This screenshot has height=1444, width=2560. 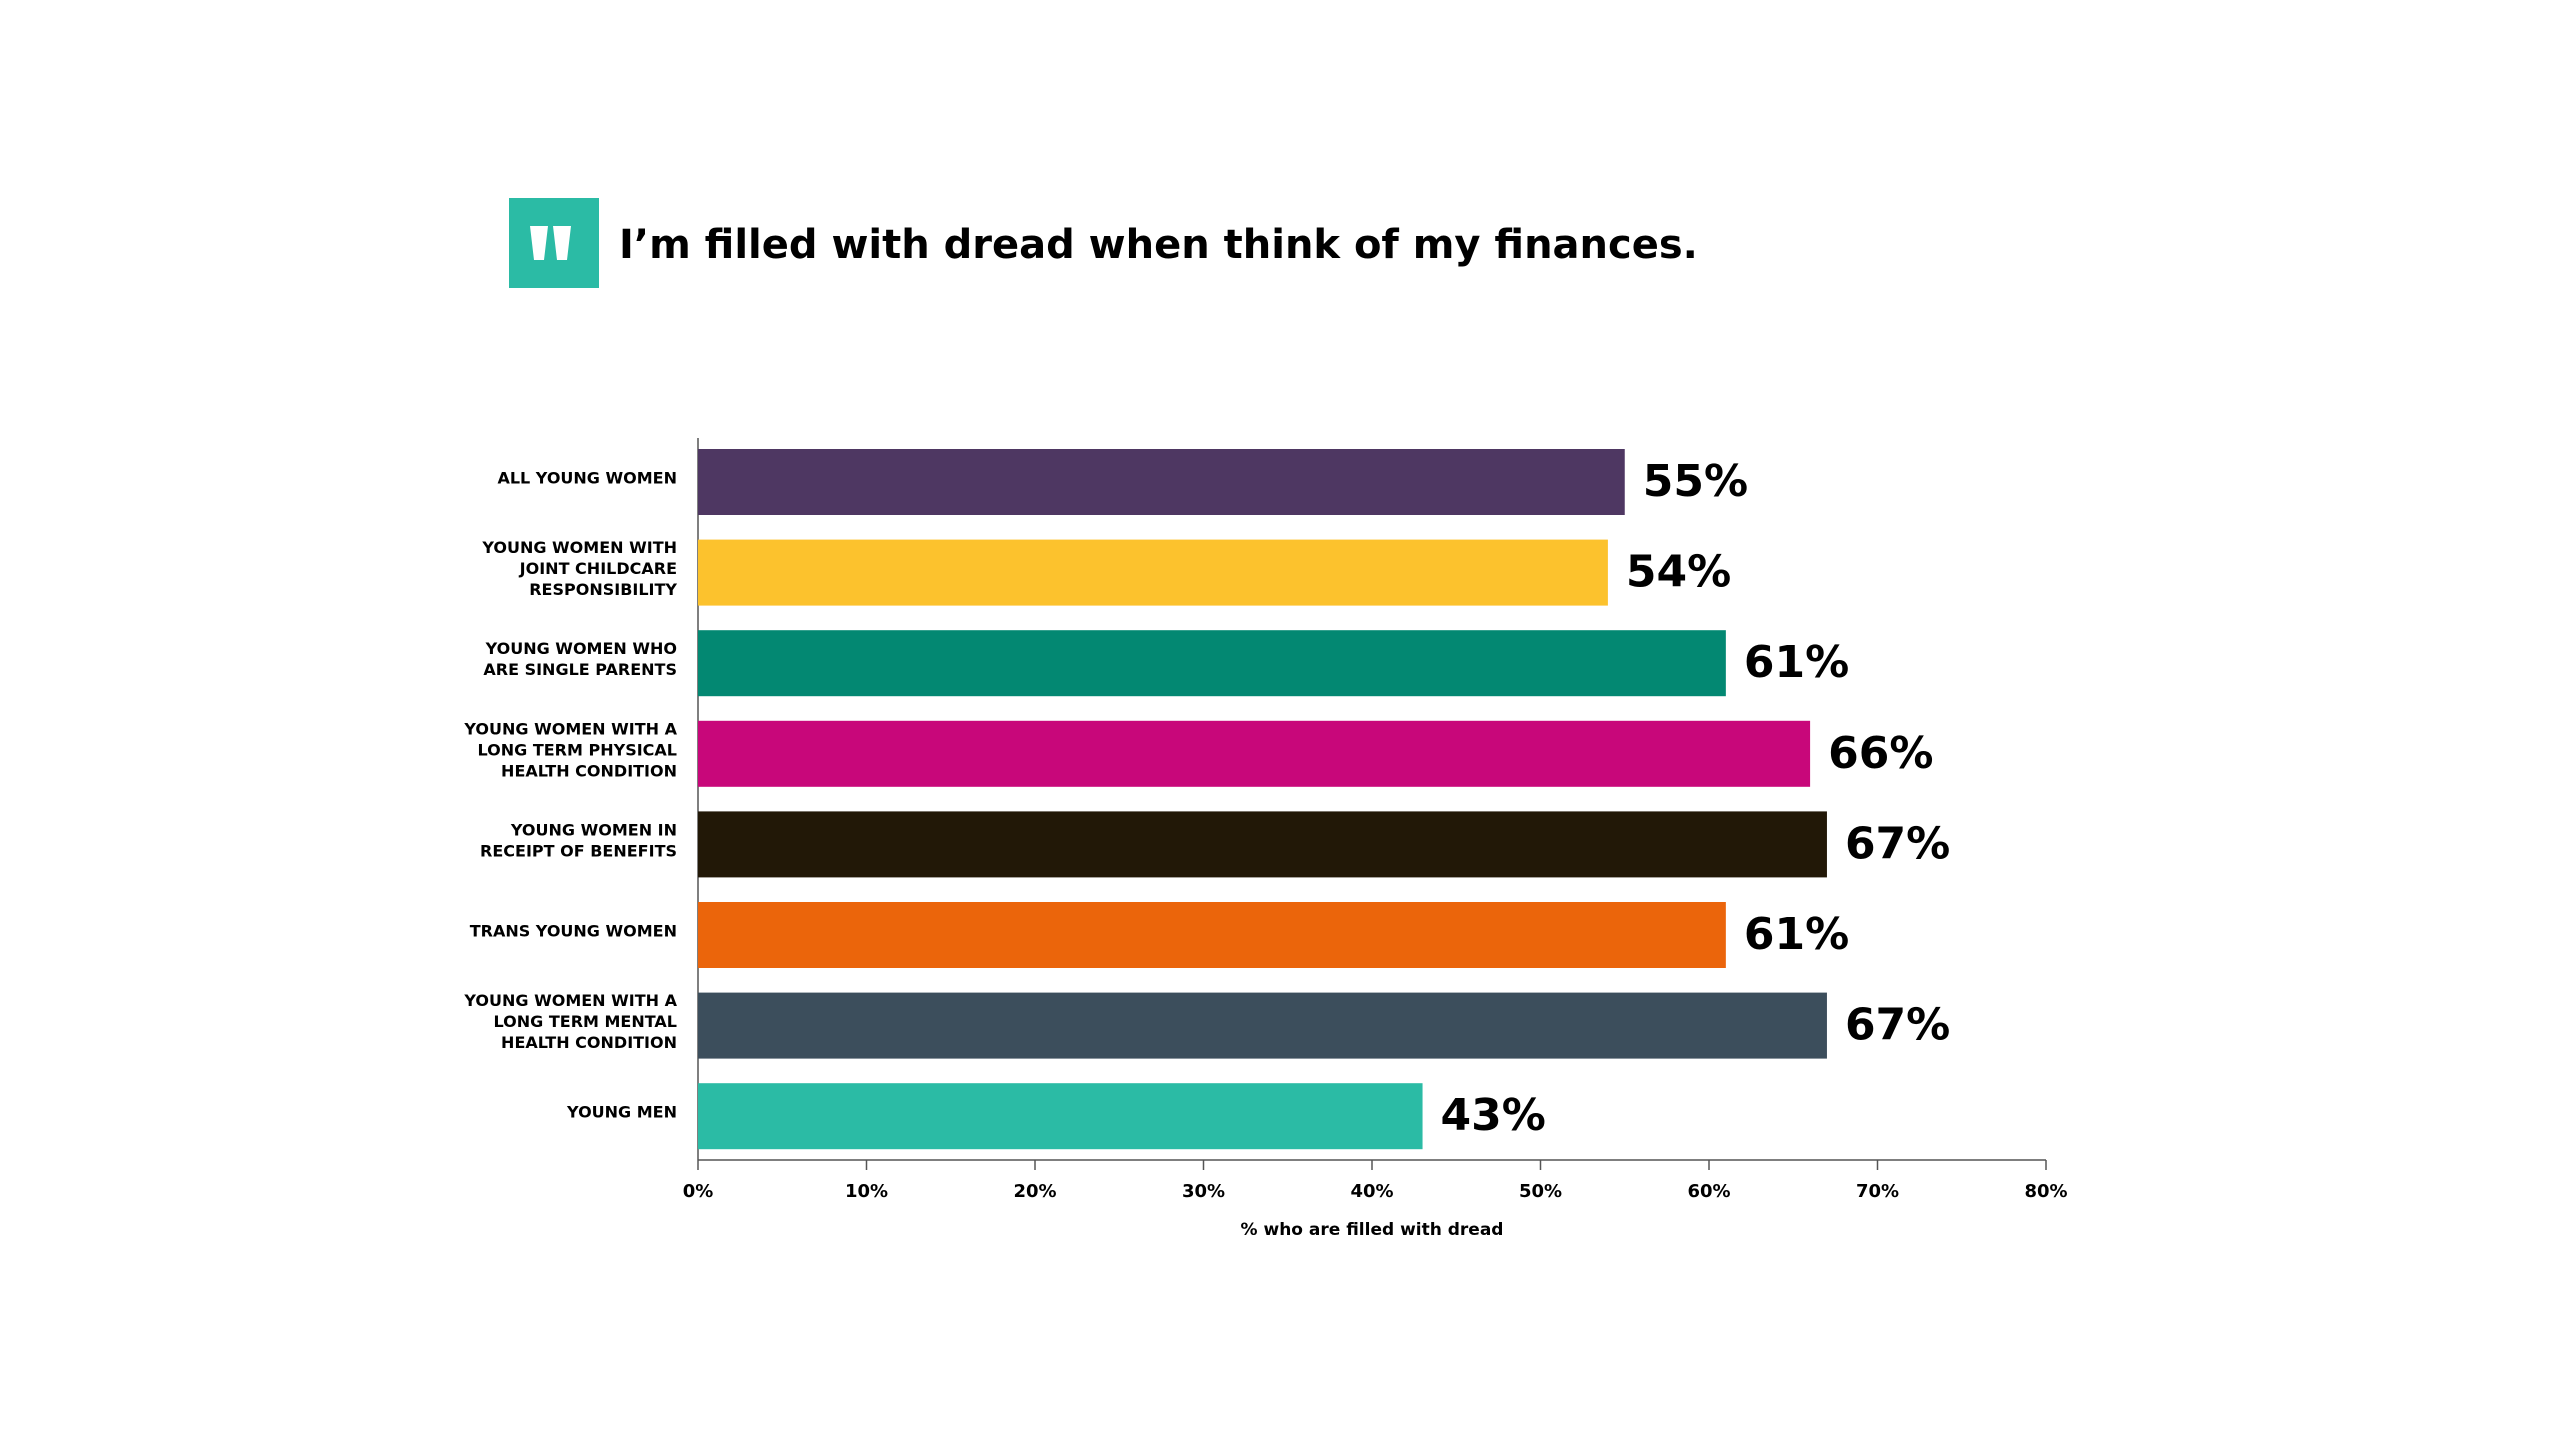 What do you see at coordinates (1493, 1115) in the screenshot?
I see `value-label: 43%` at bounding box center [1493, 1115].